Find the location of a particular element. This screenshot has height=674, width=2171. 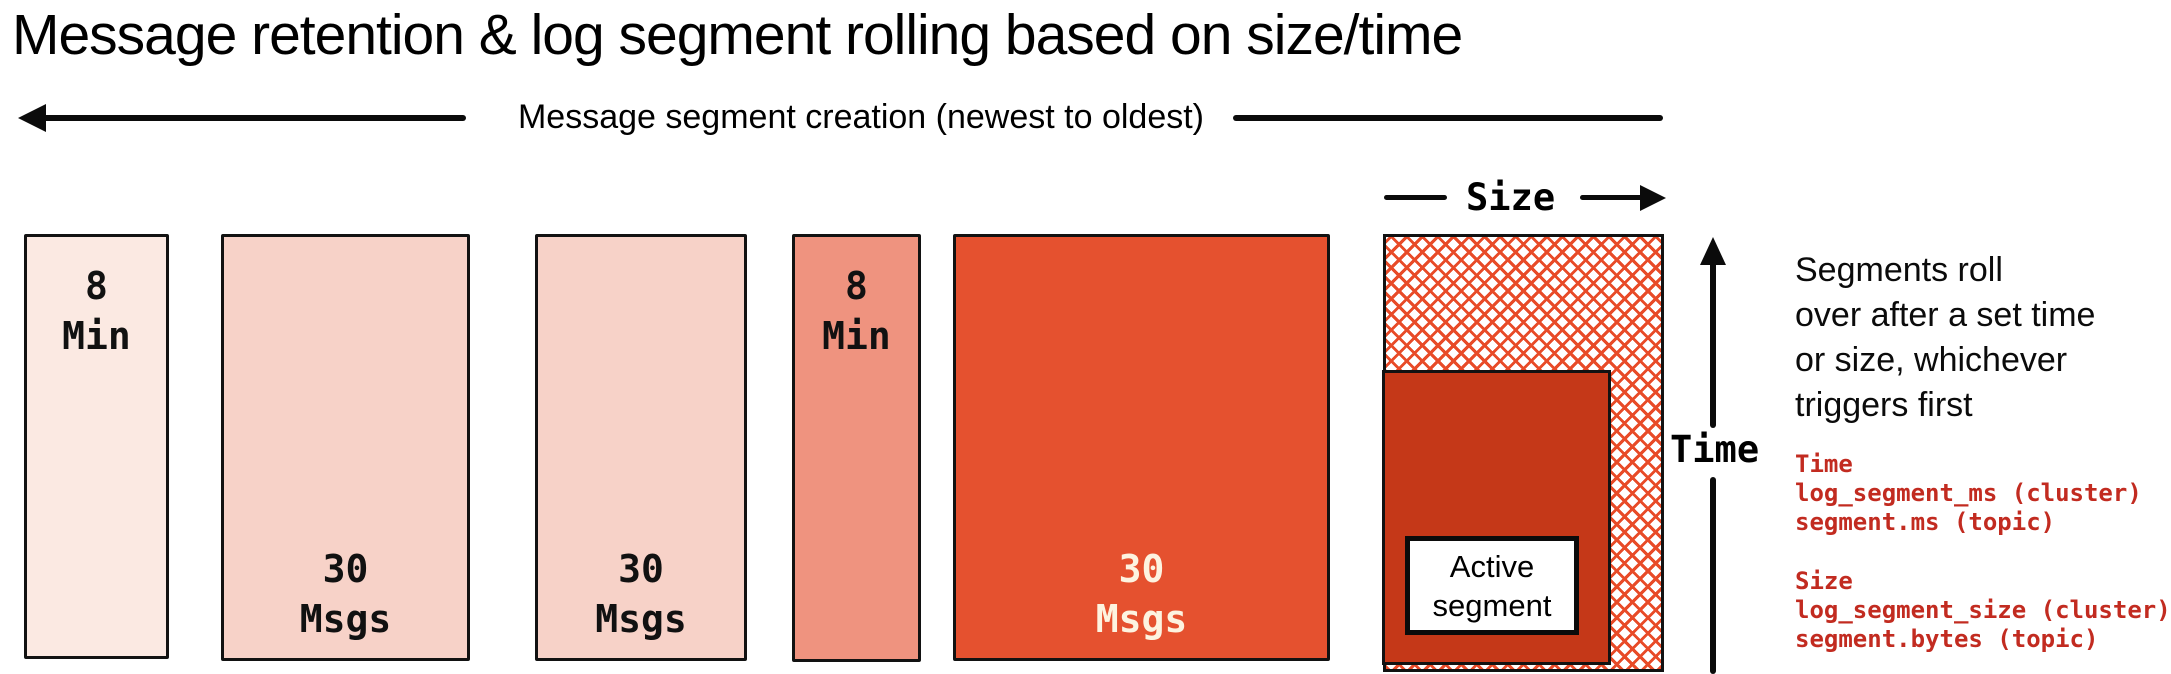

right-arrowhead-icon is located at coordinates (1653, 198).